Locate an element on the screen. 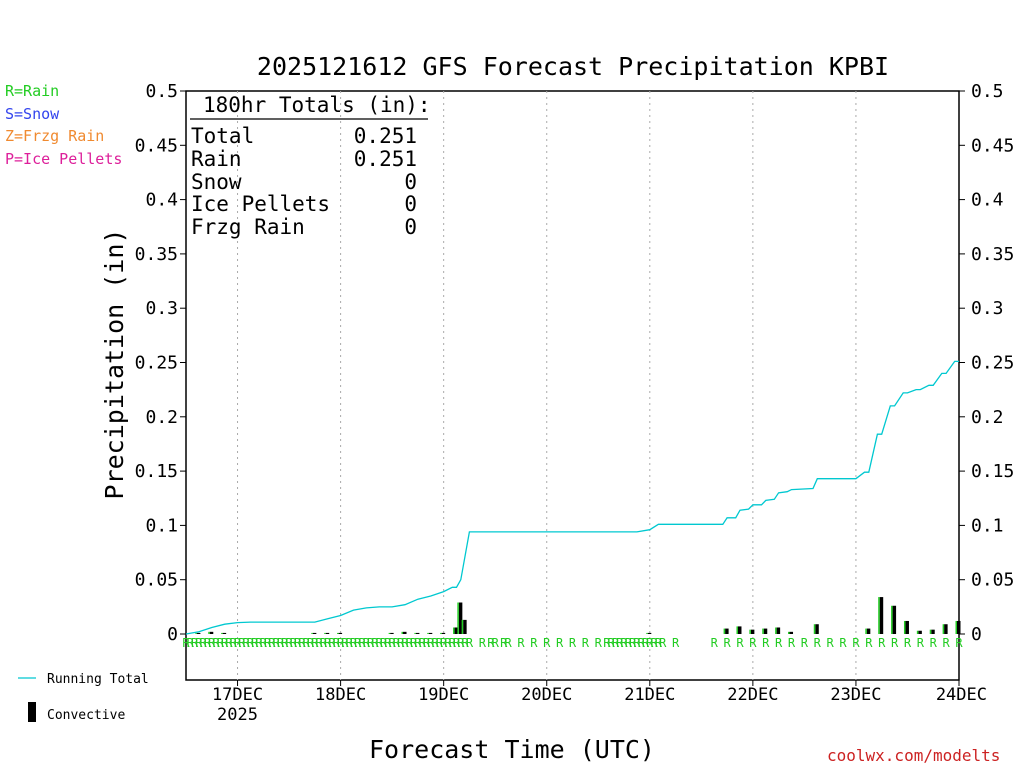 The height and width of the screenshot is (768, 1024). totals-label-frzg-rain: Frzg Rain is located at coordinates (248, 227).